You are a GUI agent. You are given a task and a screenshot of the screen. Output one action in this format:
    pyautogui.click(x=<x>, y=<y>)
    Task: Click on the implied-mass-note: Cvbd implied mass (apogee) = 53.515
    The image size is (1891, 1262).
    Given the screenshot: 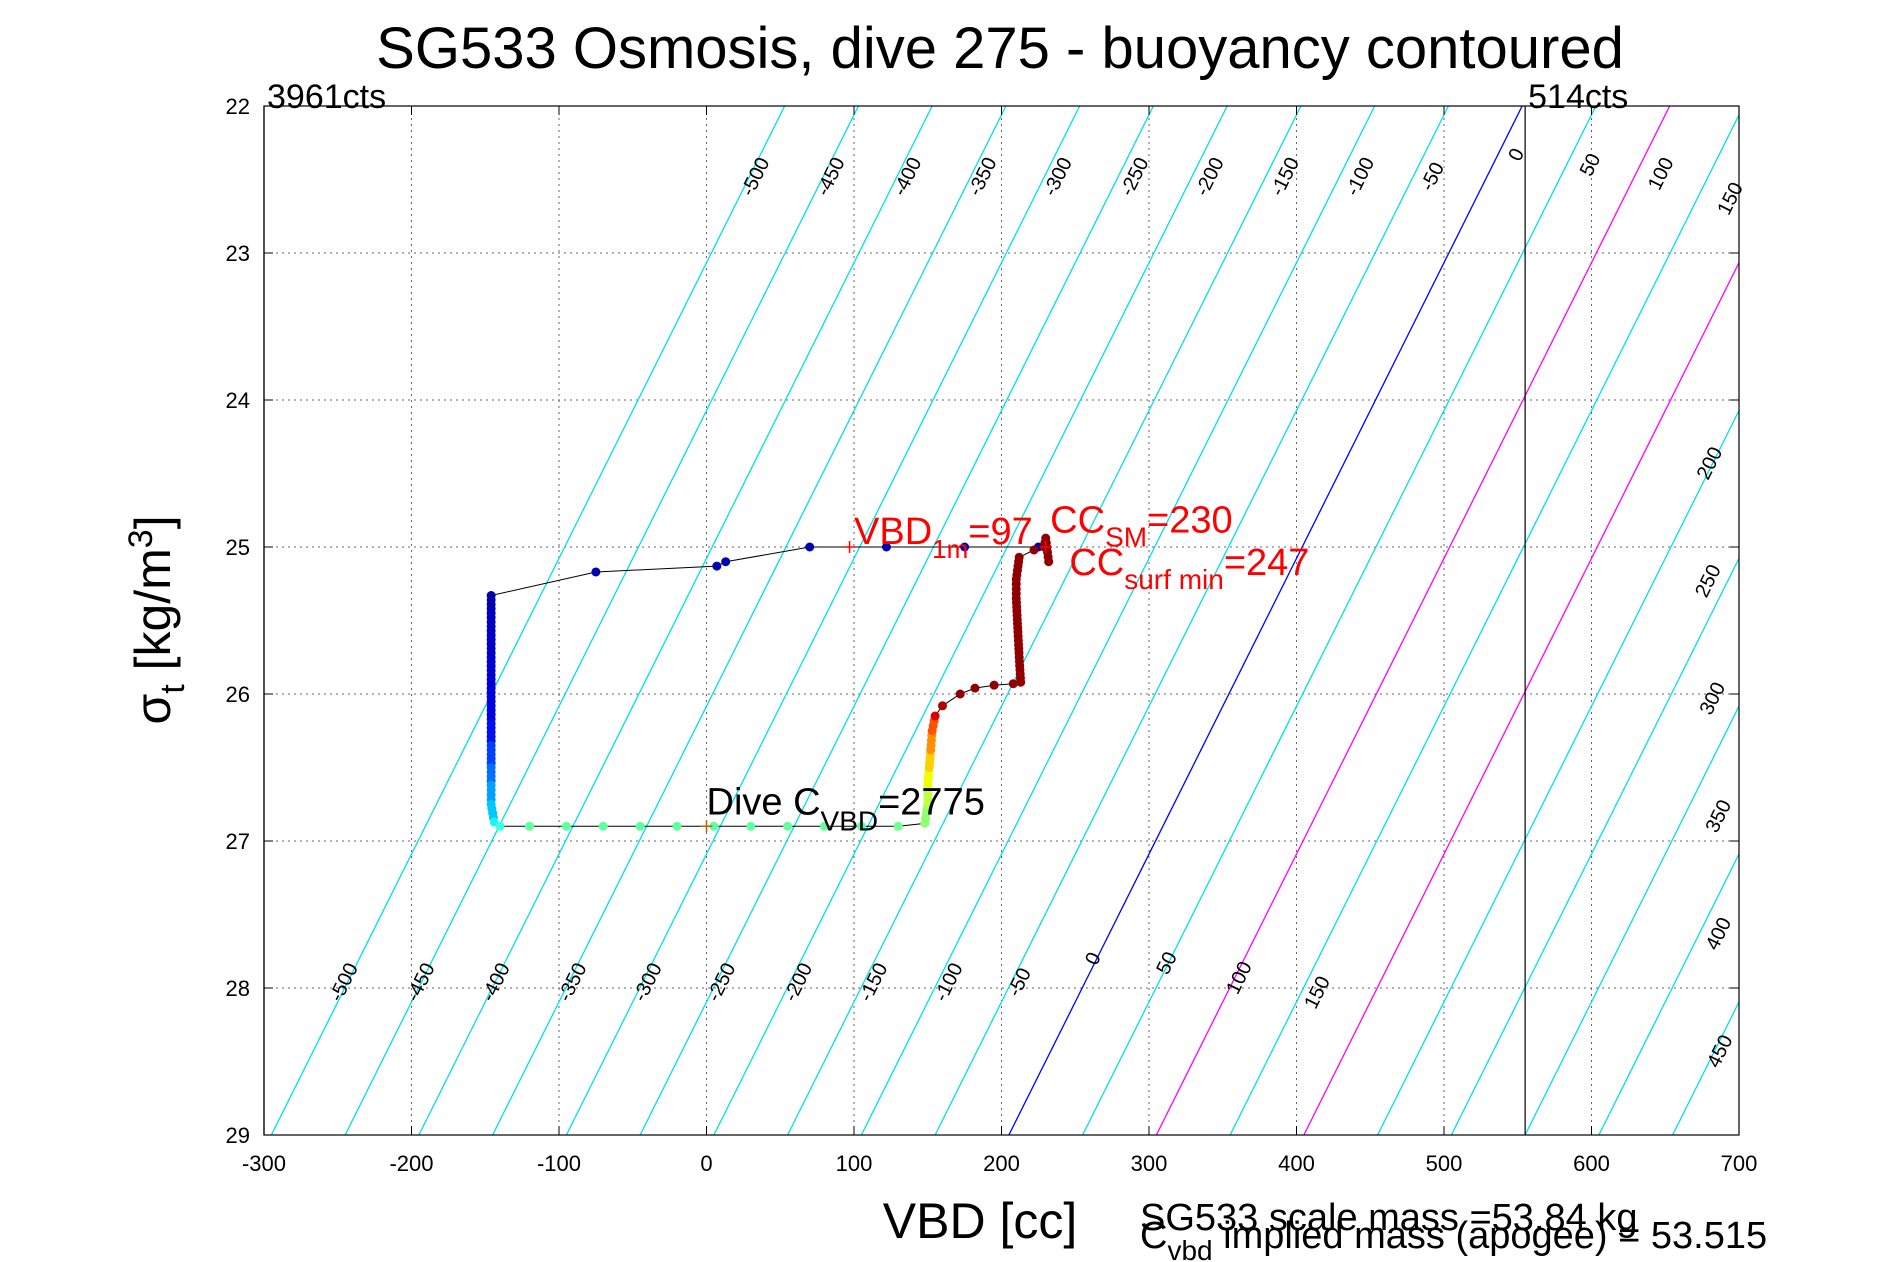 What is the action you would take?
    pyautogui.click(x=1453, y=1238)
    